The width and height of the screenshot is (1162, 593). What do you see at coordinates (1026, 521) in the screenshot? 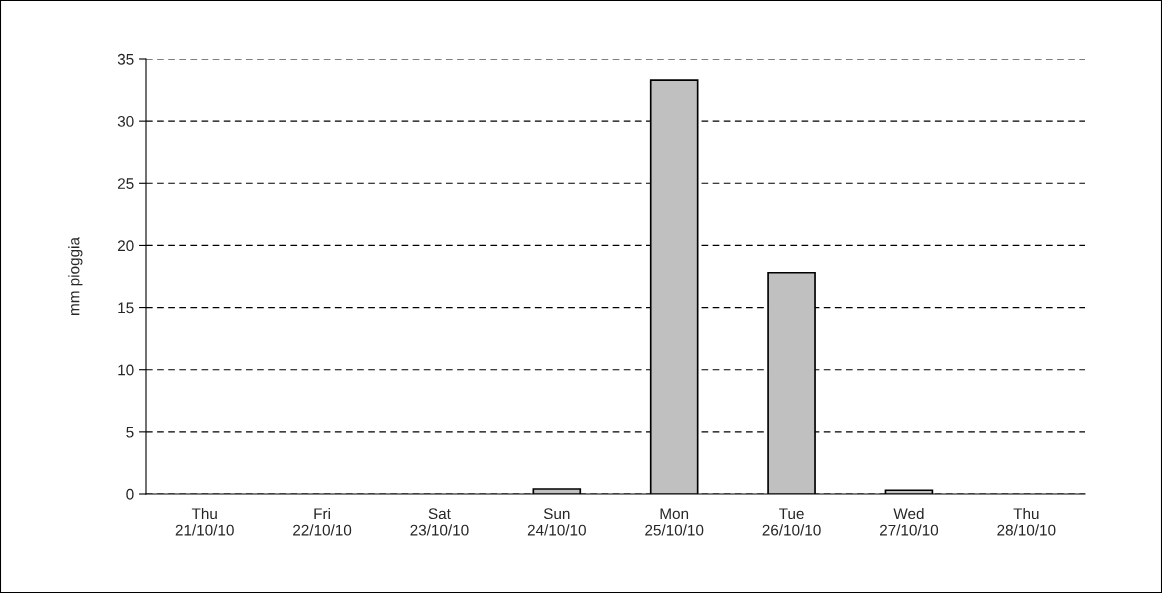
I see `x-tick-label: Thu 28/10/10` at bounding box center [1026, 521].